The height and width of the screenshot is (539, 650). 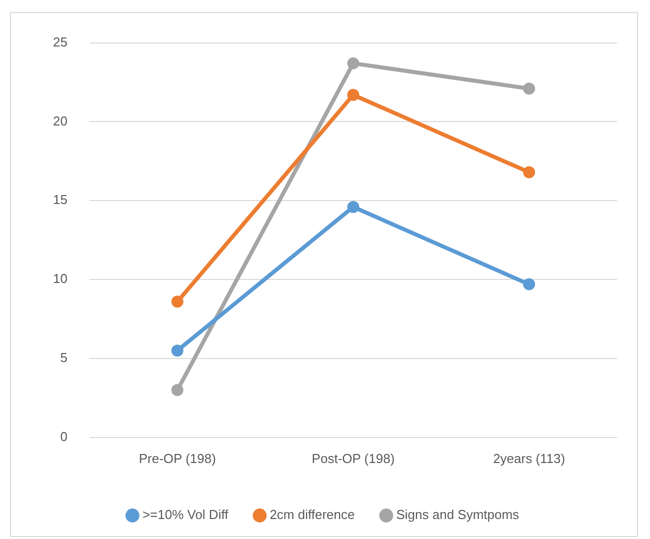 What do you see at coordinates (60, 200) in the screenshot?
I see `y-tick-label: 15` at bounding box center [60, 200].